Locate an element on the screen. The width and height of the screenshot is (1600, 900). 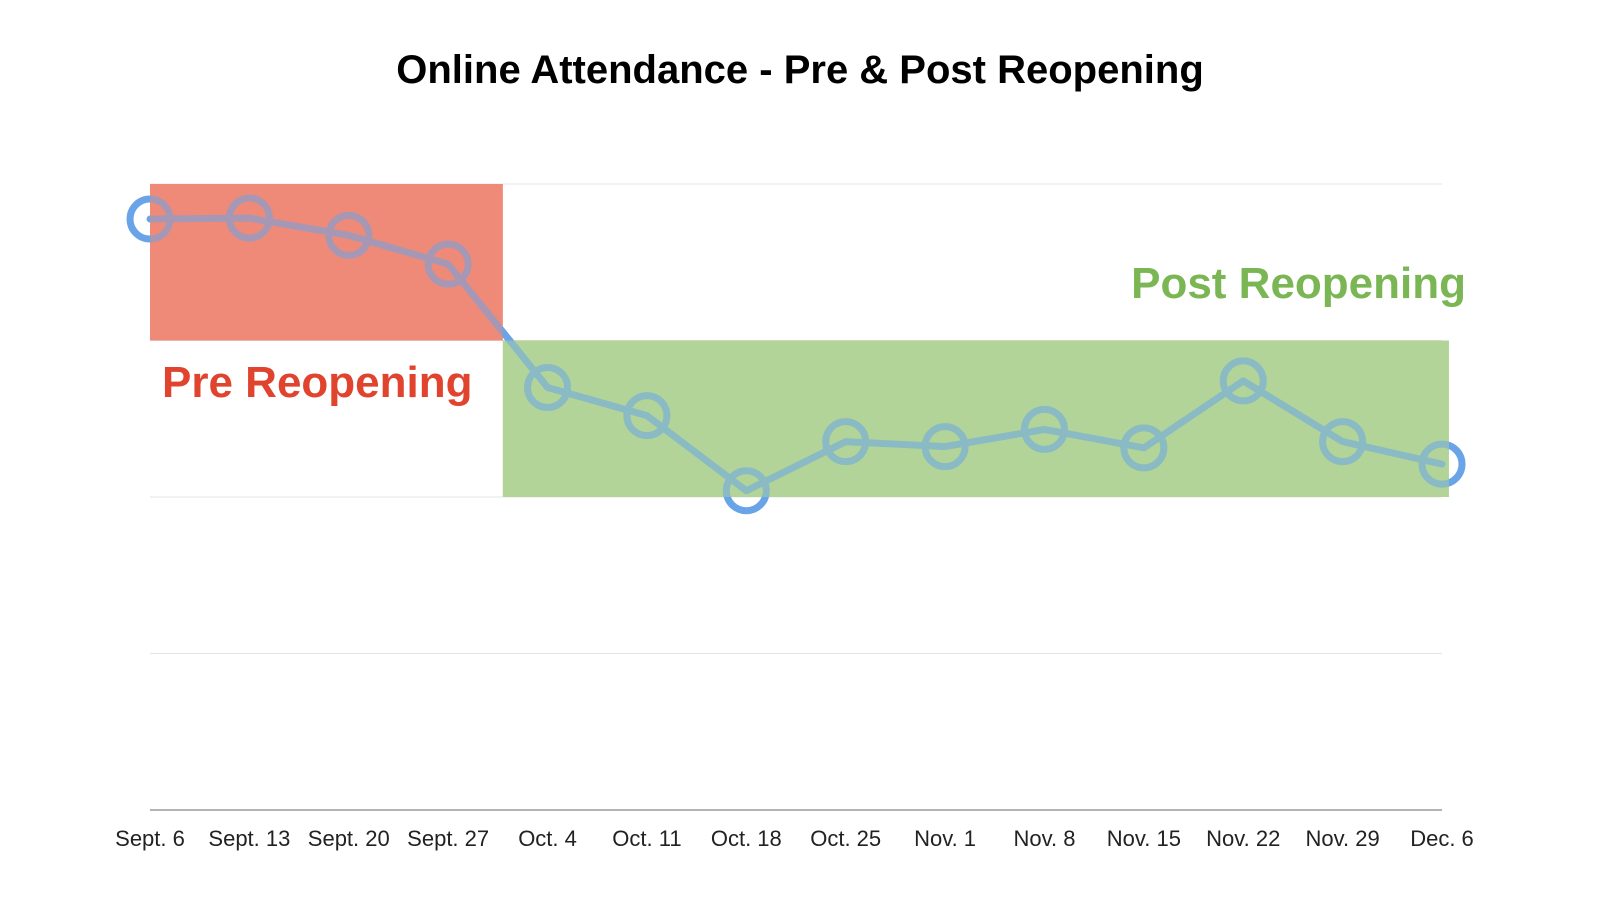
x-tick-label: Sept. 6 is located at coordinates (150, 838).